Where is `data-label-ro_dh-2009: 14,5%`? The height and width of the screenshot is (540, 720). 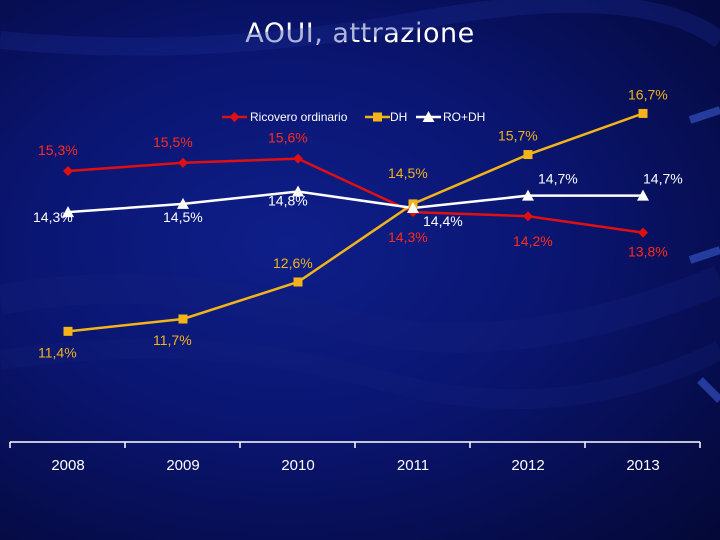
data-label-ro_dh-2009: 14,5% is located at coordinates (183, 217).